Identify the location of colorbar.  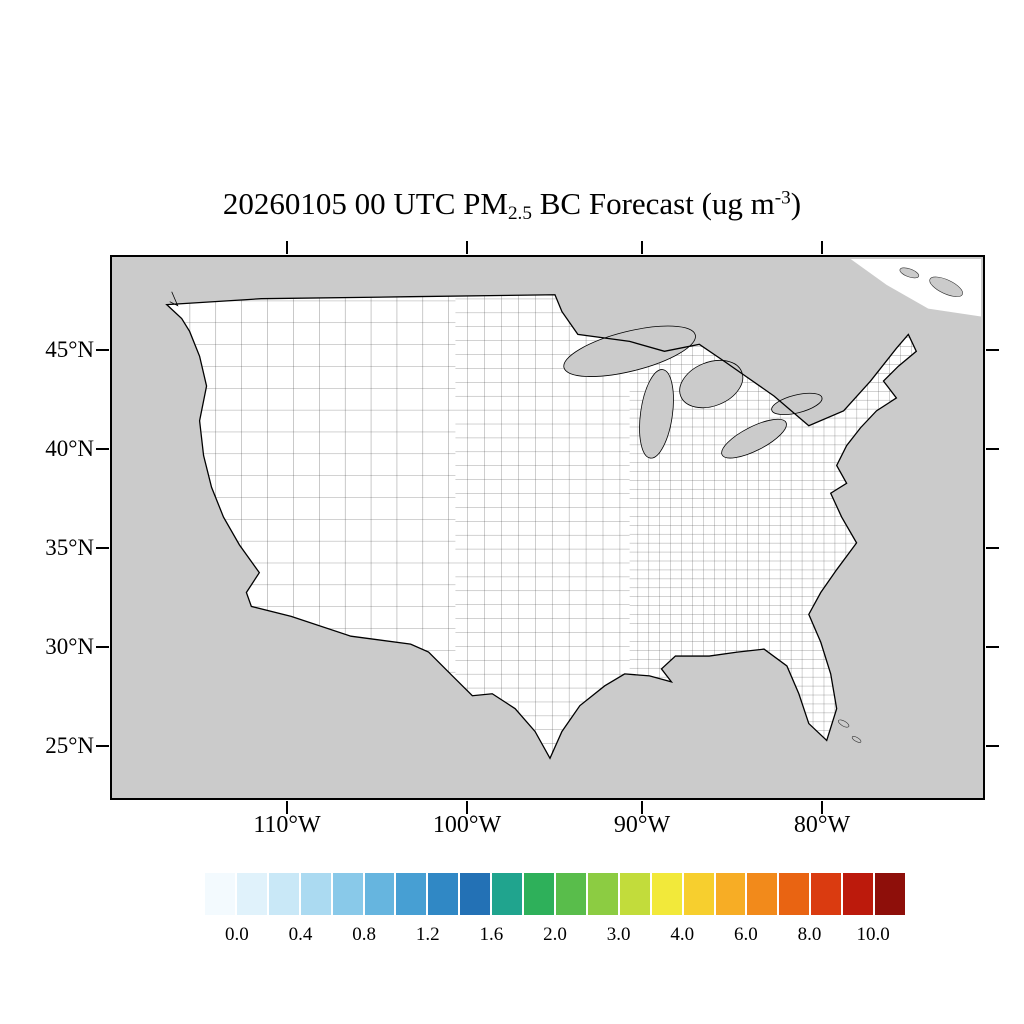
(555, 894).